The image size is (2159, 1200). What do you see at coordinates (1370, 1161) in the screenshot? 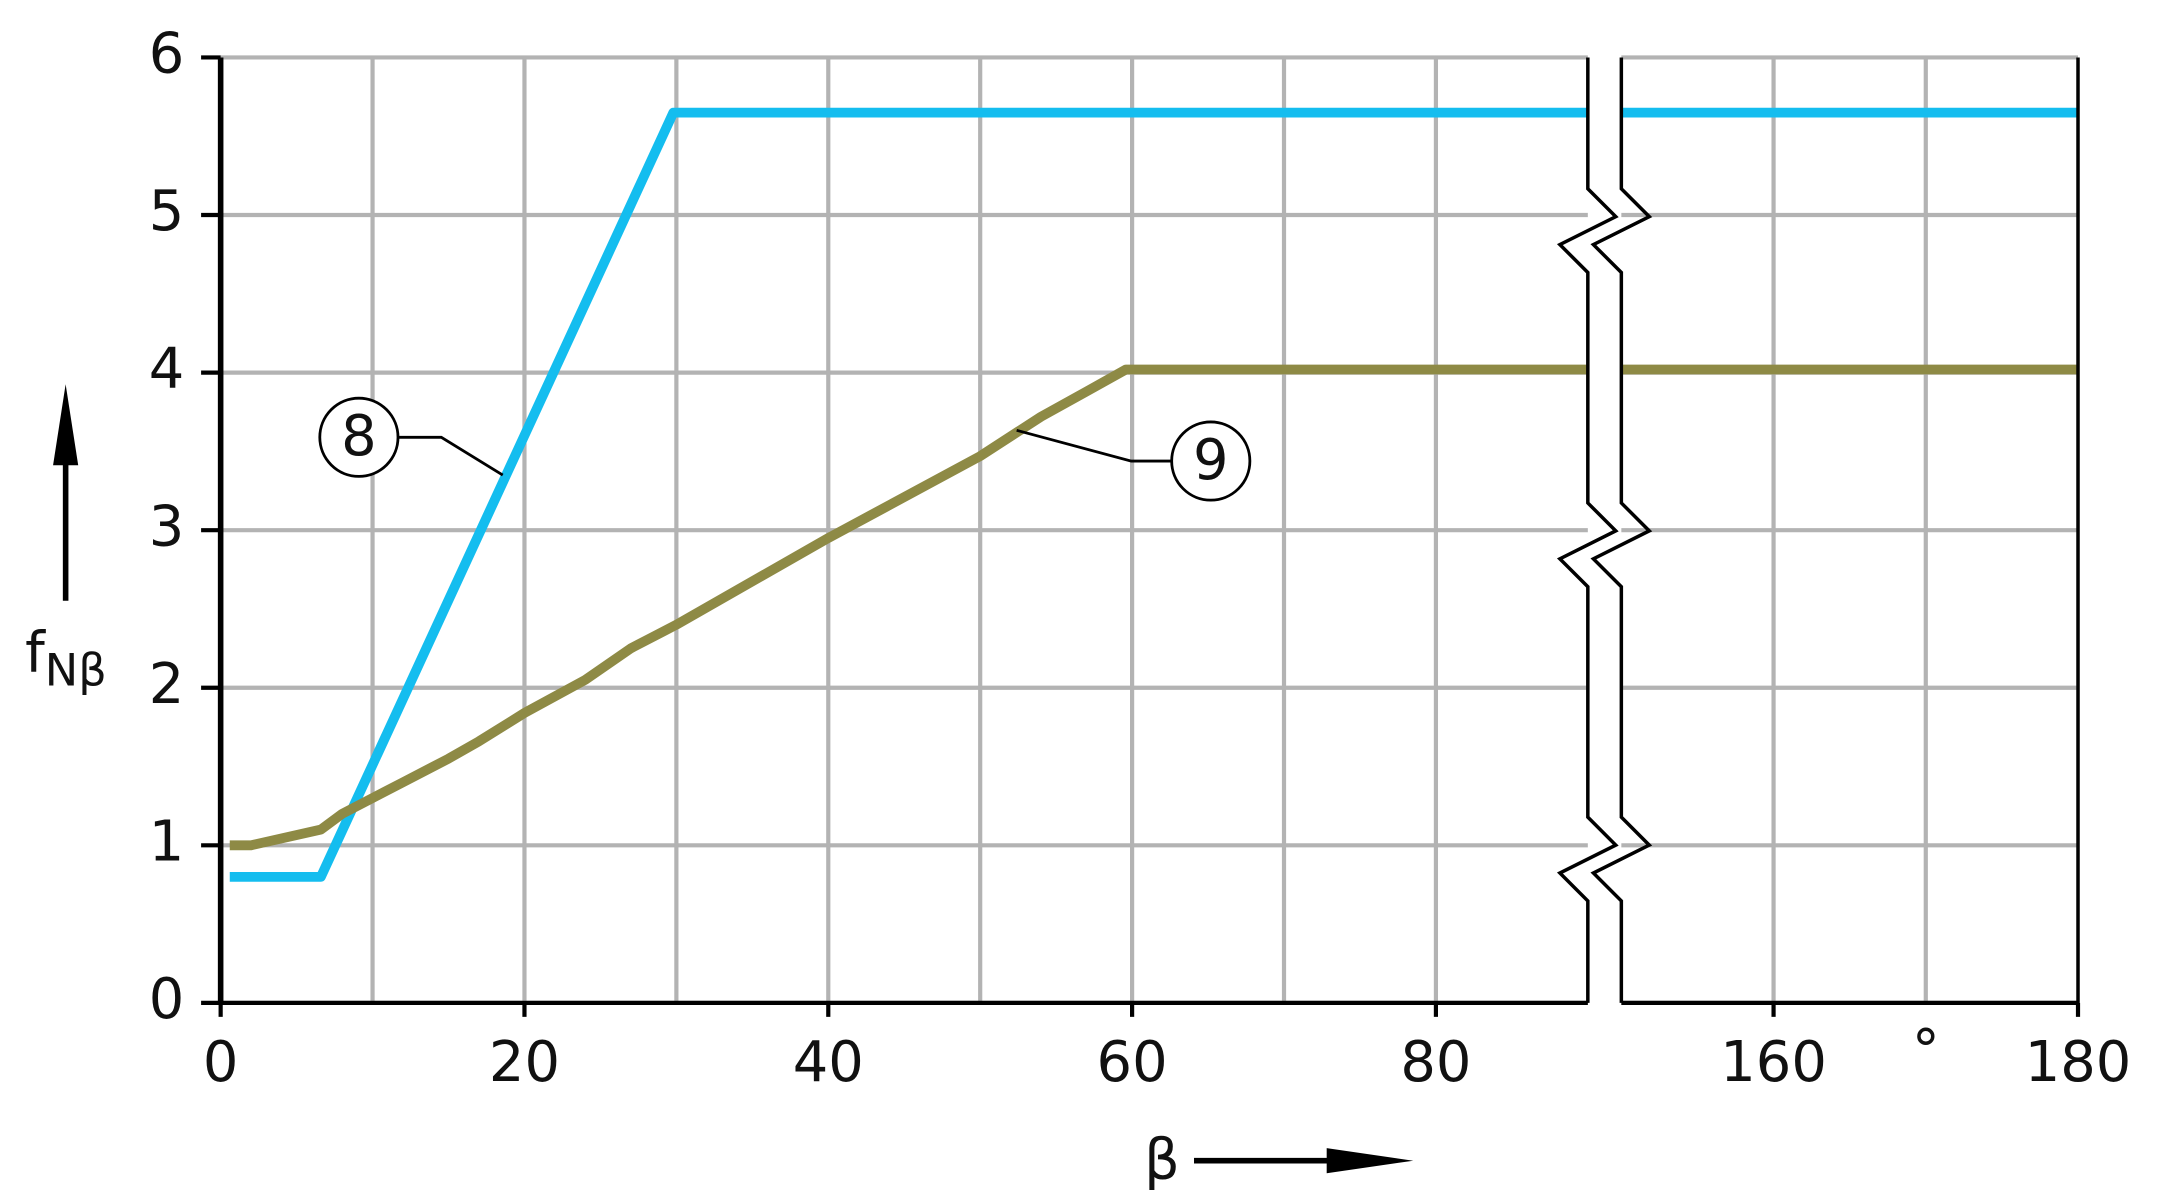
I see `x-arrow-head` at bounding box center [1370, 1161].